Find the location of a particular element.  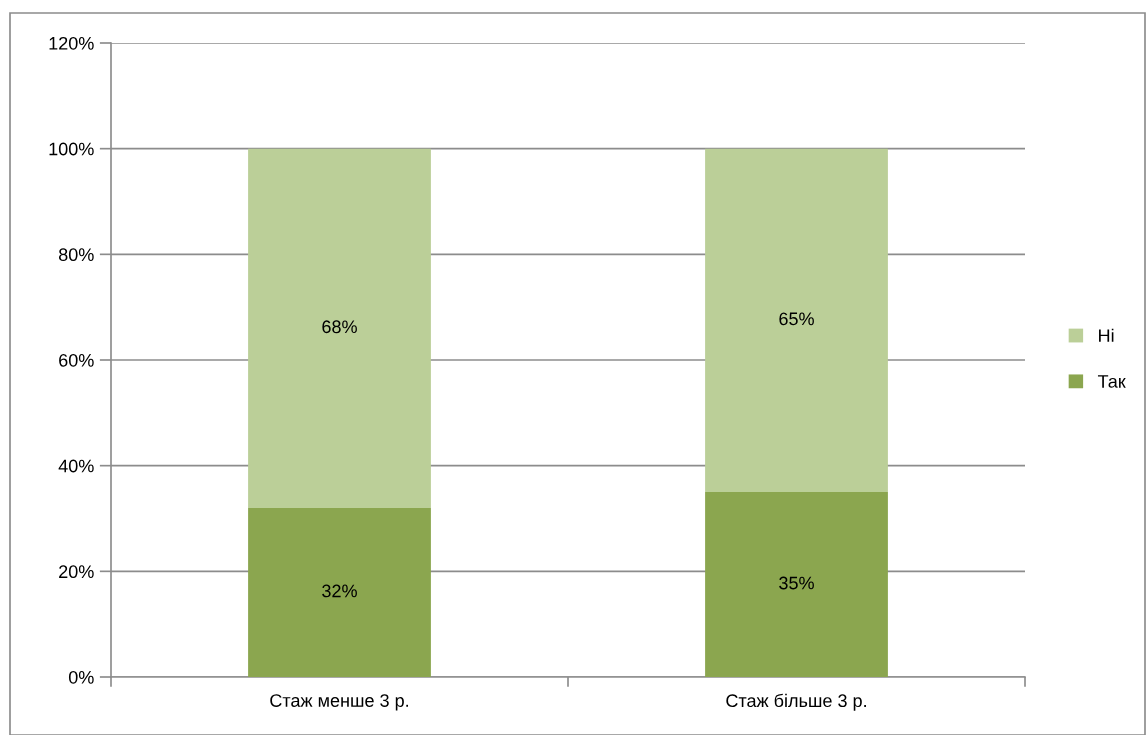

x-tick-label: Стаж більше 3 р. is located at coordinates (796, 702).